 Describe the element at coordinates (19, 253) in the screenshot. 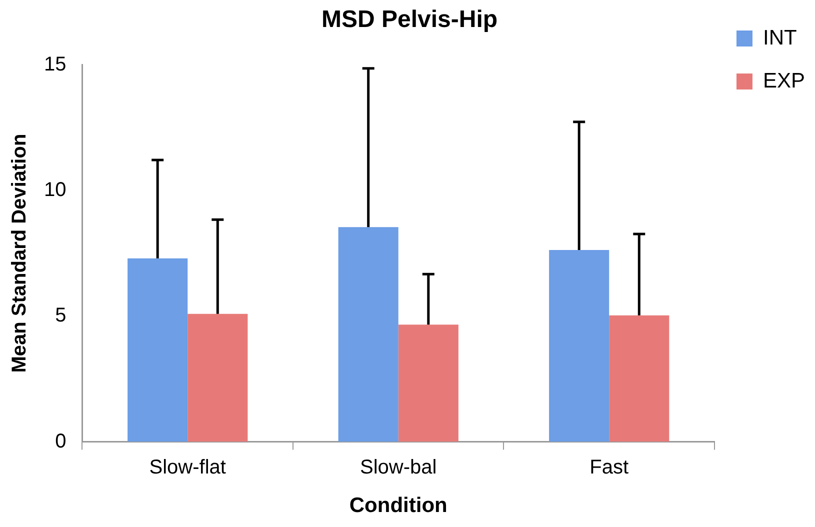

I see `y-axis-title: Mean Standard Deviation` at that location.